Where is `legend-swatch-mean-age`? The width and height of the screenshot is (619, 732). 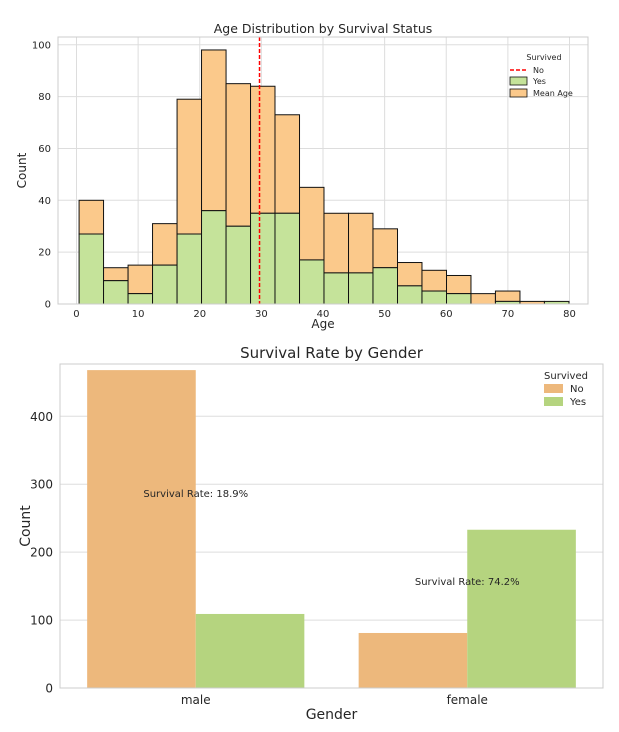
legend-swatch-mean-age is located at coordinates (518, 93).